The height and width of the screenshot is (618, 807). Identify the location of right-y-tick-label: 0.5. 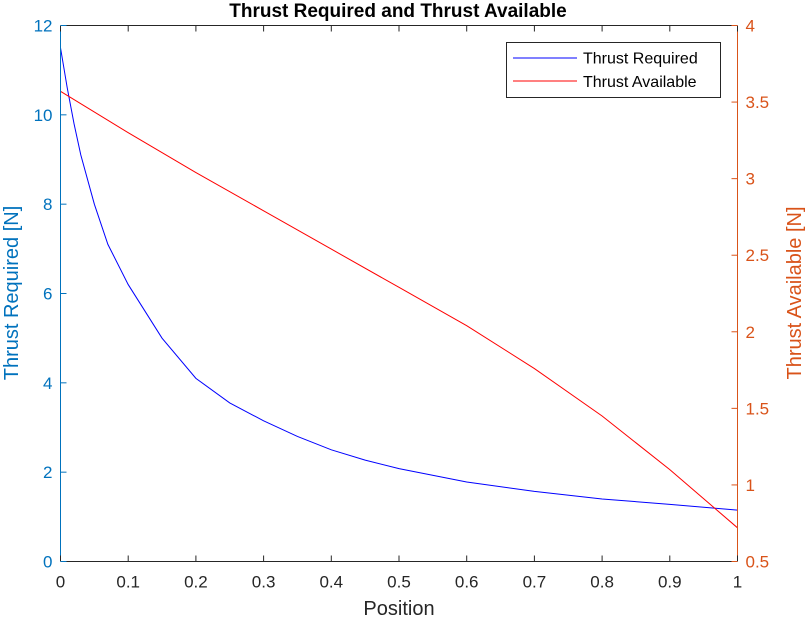
(758, 562).